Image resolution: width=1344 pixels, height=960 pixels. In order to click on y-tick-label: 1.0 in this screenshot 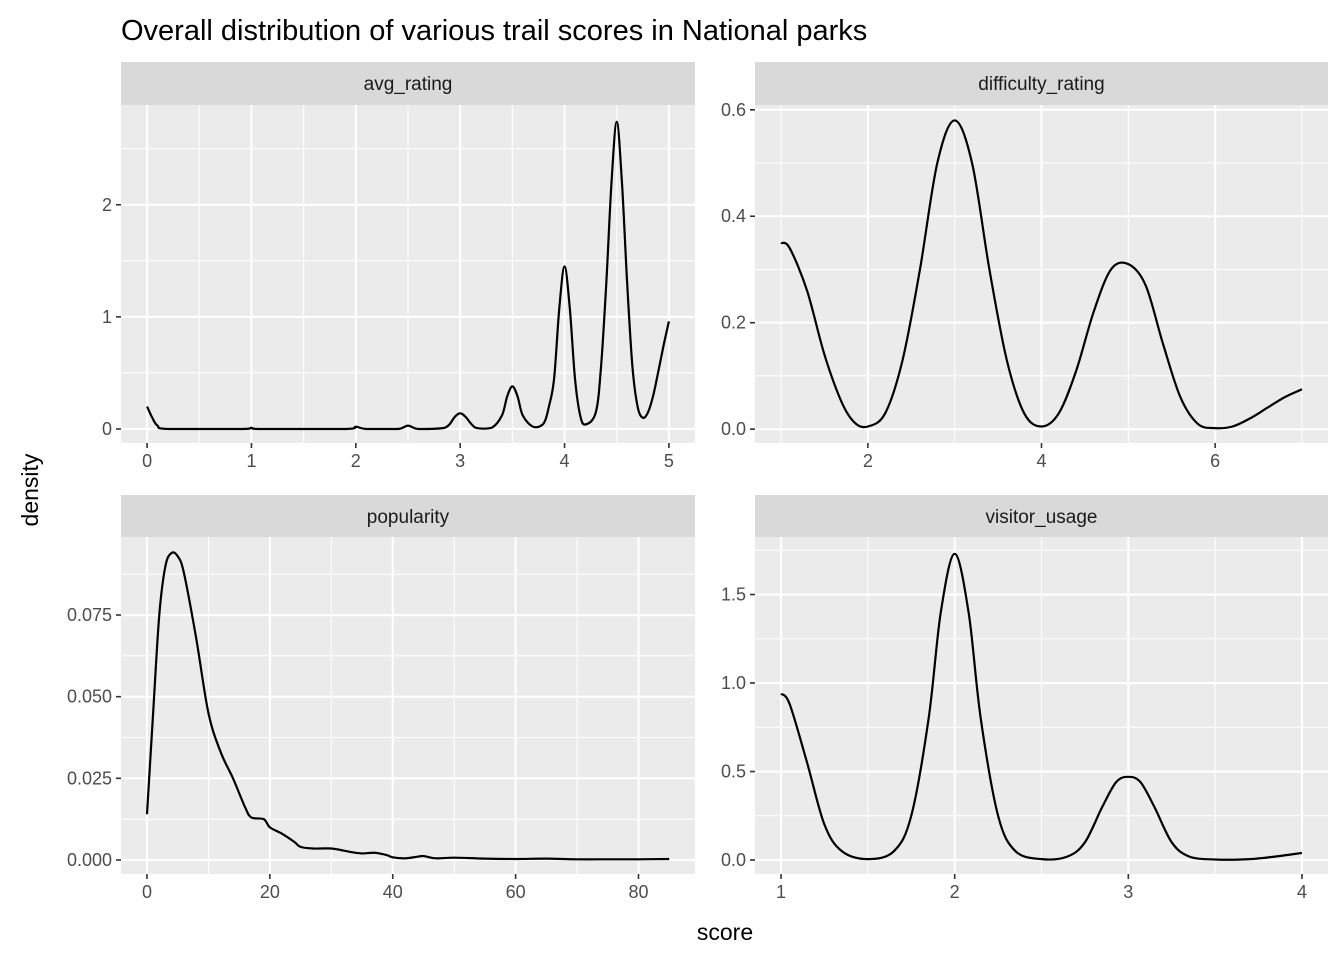, I will do `click(733, 683)`.